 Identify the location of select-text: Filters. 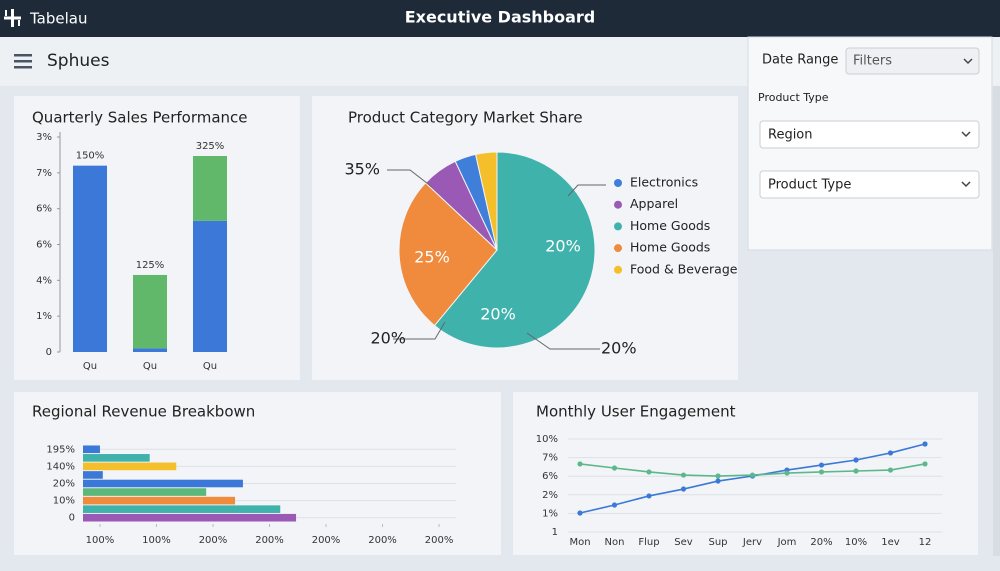
(872, 61).